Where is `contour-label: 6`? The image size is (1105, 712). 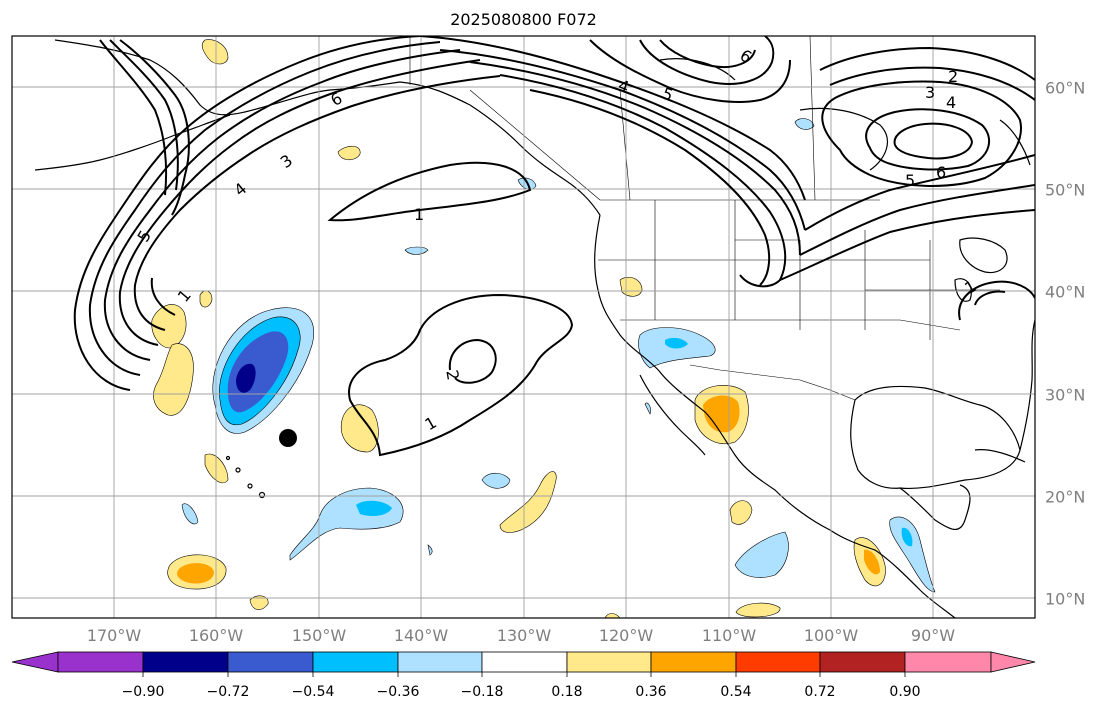
contour-label: 6 is located at coordinates (941, 172).